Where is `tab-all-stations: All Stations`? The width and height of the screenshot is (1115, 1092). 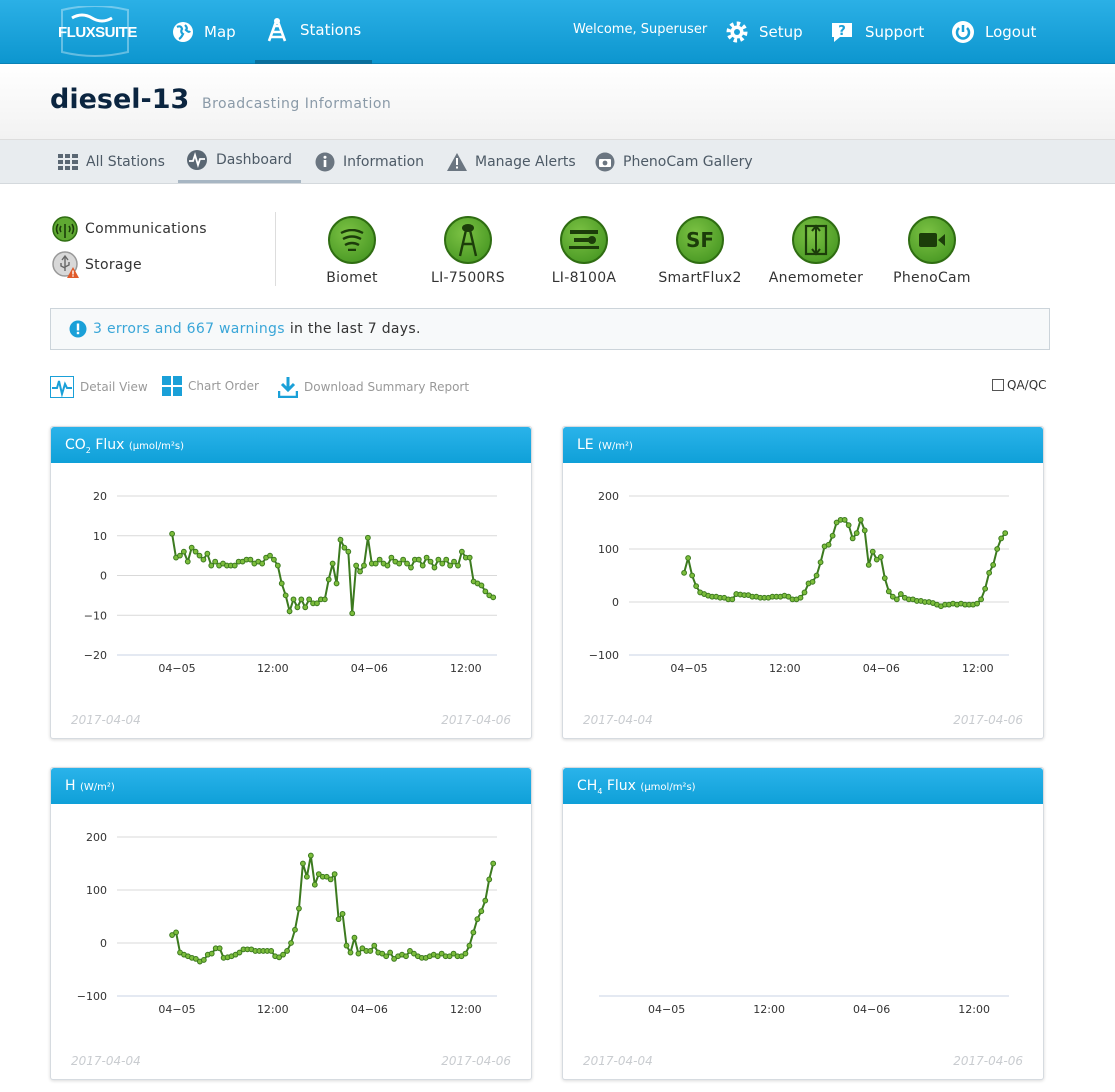
tab-all-stations: All Stations is located at coordinates (111, 161).